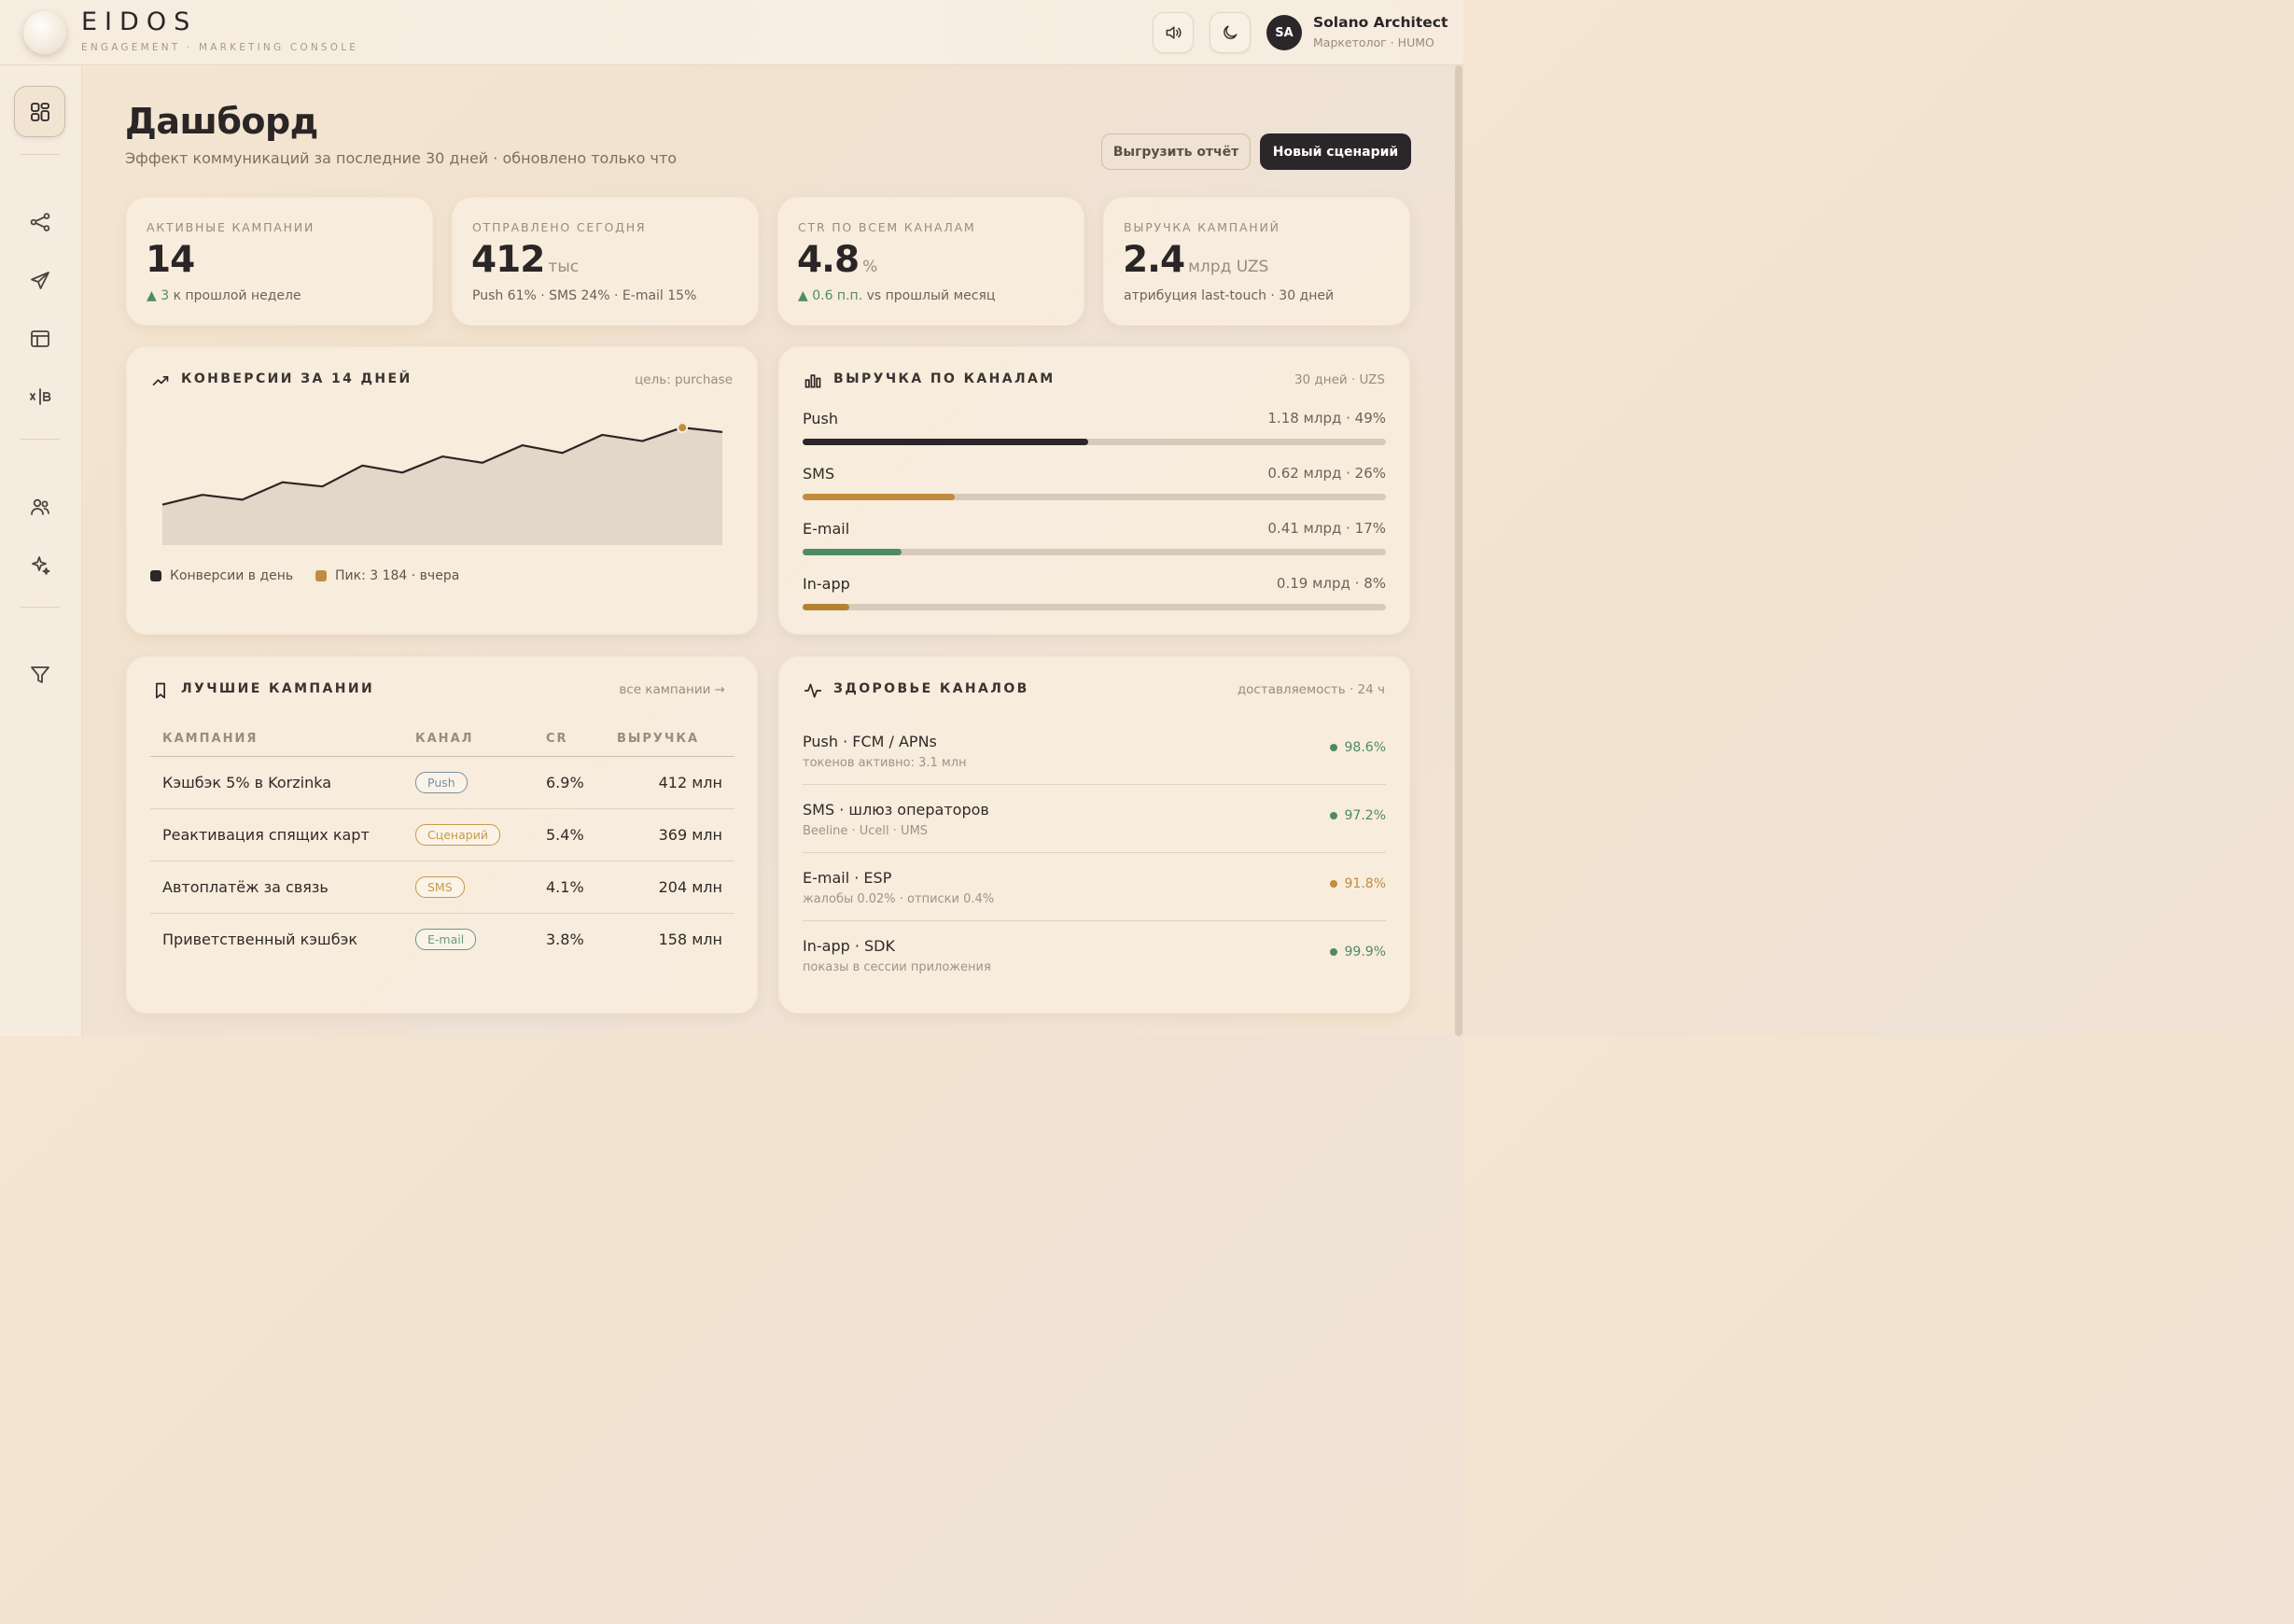 The image size is (2294, 1624). I want to click on trend-icon, so click(160, 380).